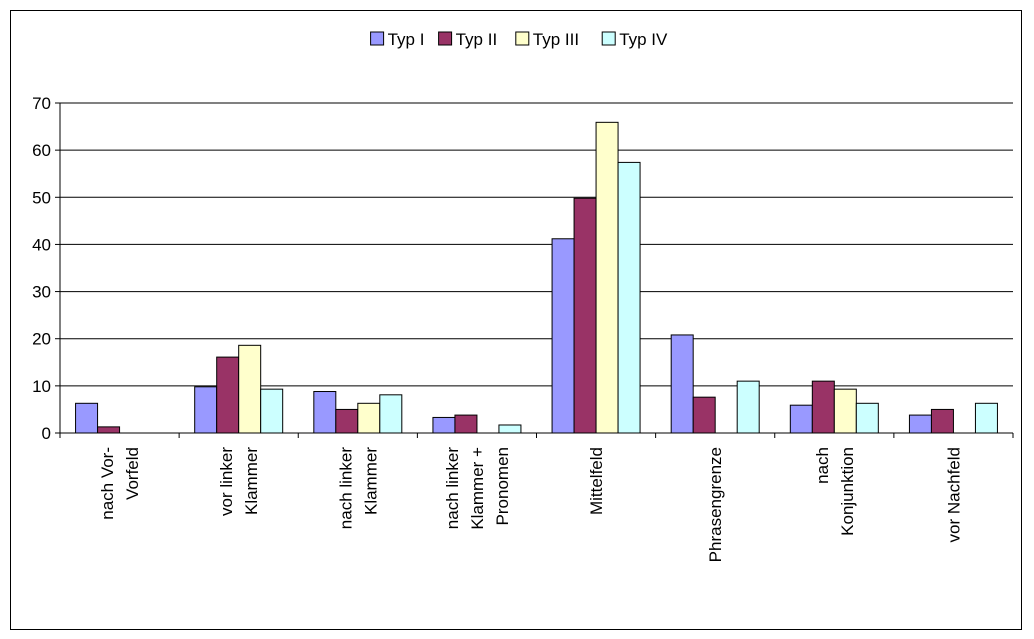 This screenshot has height=639, width=1034. I want to click on legend-label: Typ II, so click(477, 39).